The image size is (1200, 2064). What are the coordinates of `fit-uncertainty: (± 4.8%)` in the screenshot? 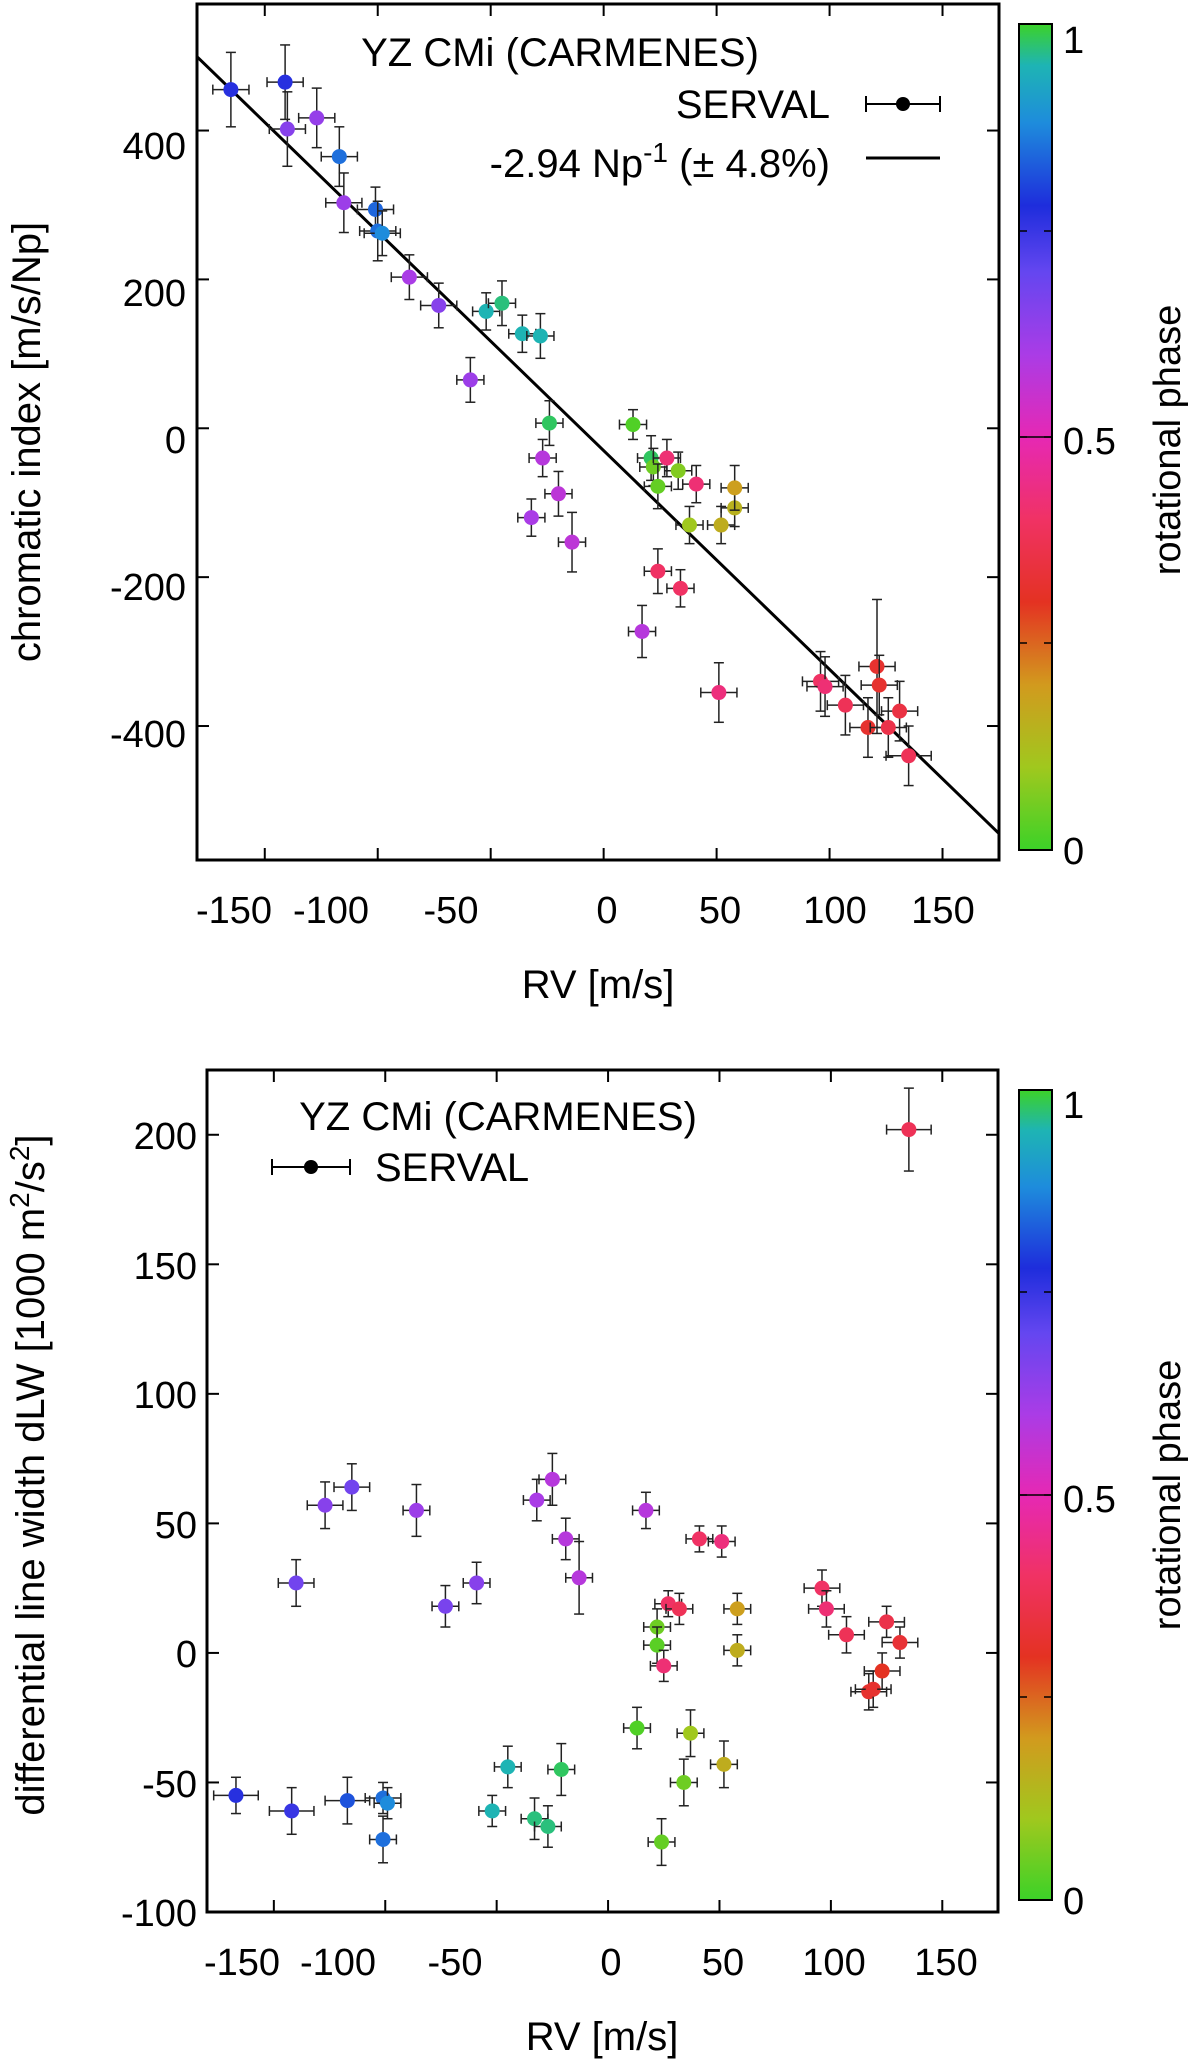 It's located at (754, 164).